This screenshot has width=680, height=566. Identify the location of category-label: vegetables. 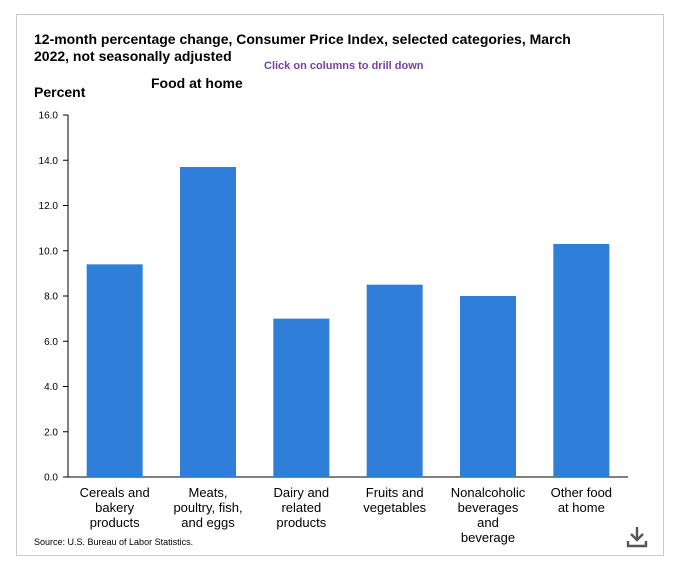
(394, 507).